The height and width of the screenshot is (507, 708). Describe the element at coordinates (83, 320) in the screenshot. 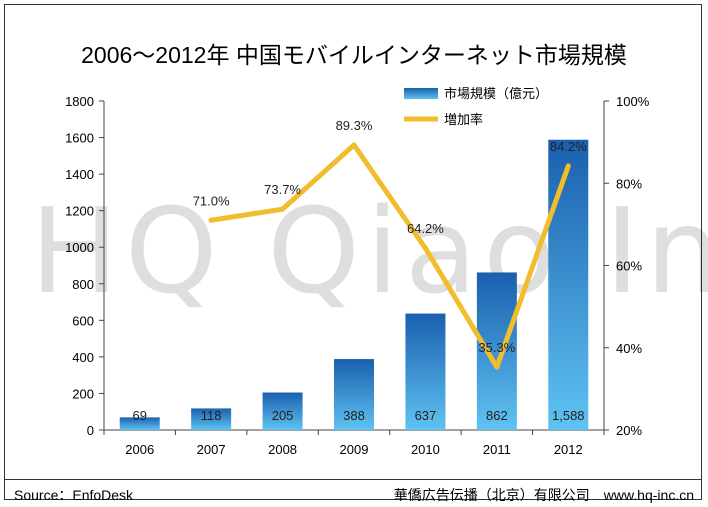

I see `y-left-tick-label: 600` at that location.